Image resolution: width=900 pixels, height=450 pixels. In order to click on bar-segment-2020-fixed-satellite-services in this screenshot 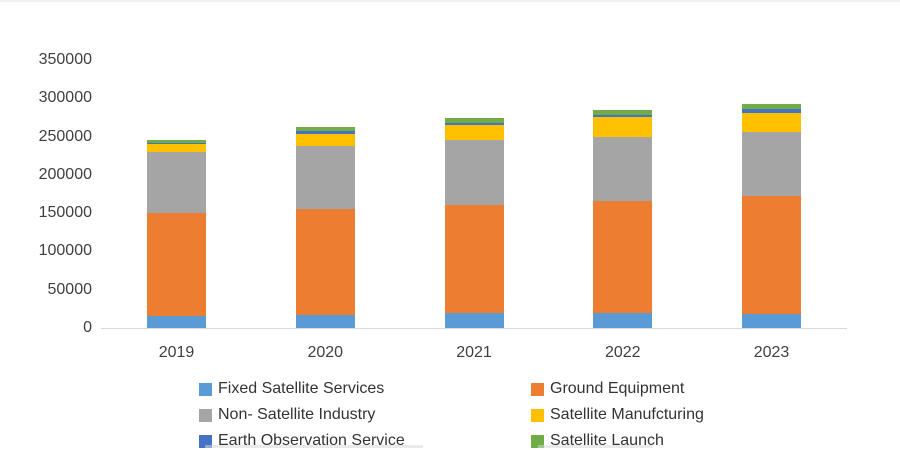, I will do `click(325, 321)`.